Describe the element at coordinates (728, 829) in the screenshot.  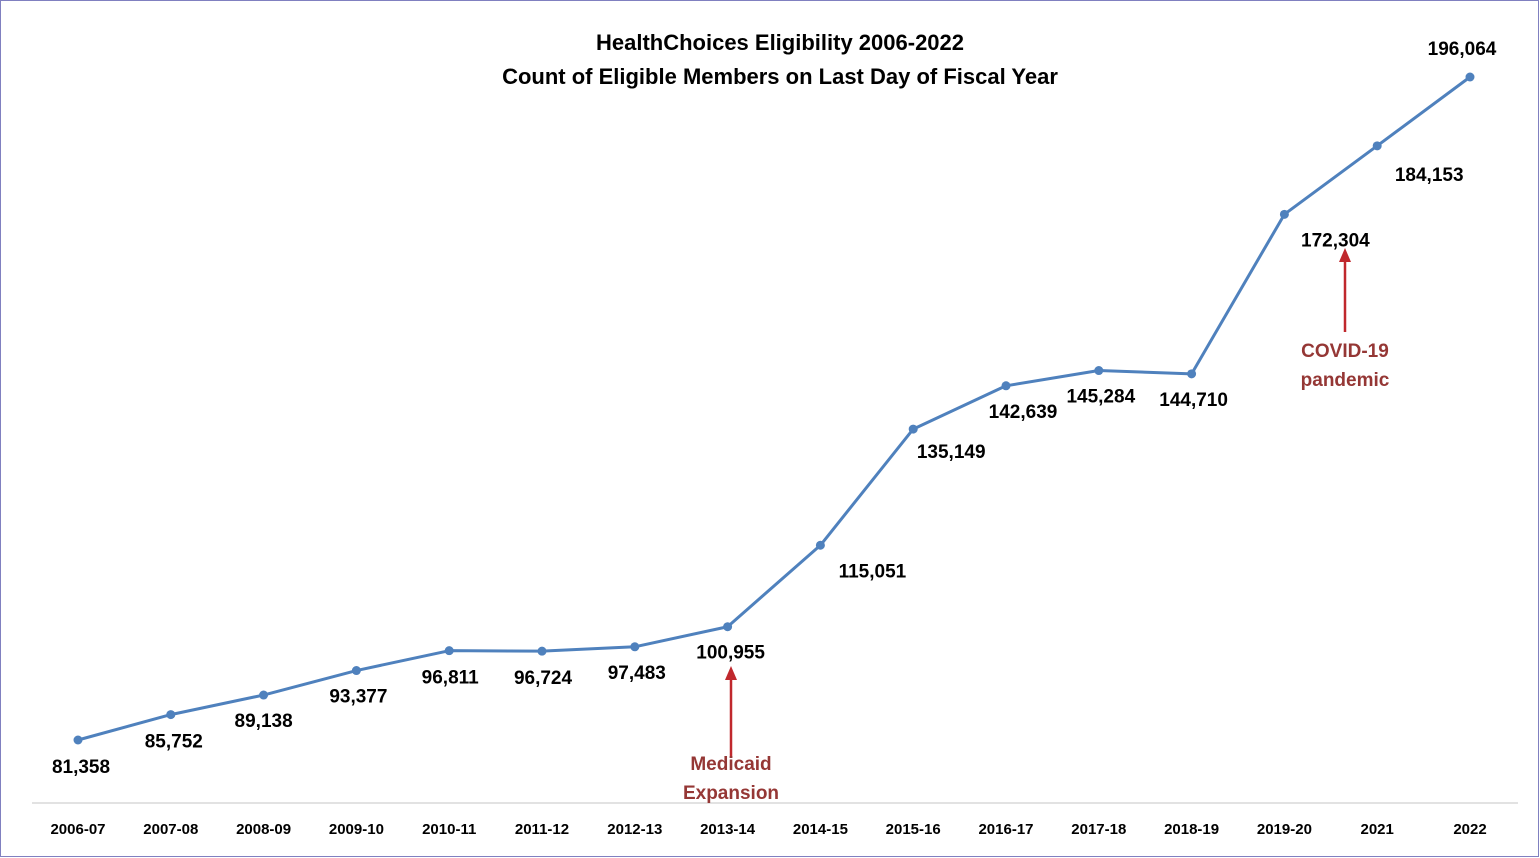
I see `x-tick-label: 2013-14` at that location.